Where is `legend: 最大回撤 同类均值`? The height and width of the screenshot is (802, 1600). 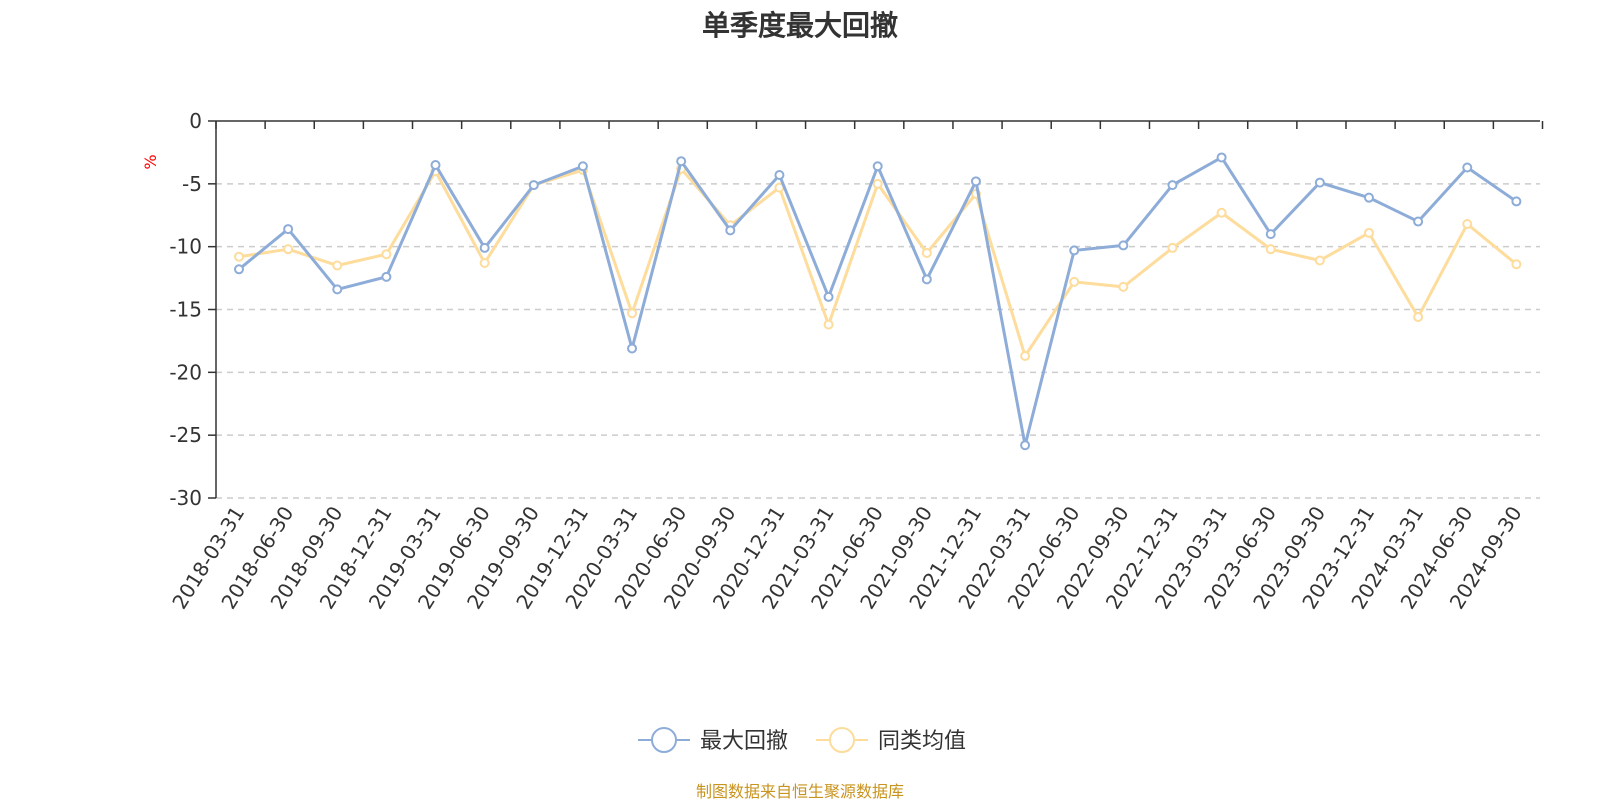 legend: 最大回撤 同类均值 is located at coordinates (802, 740).